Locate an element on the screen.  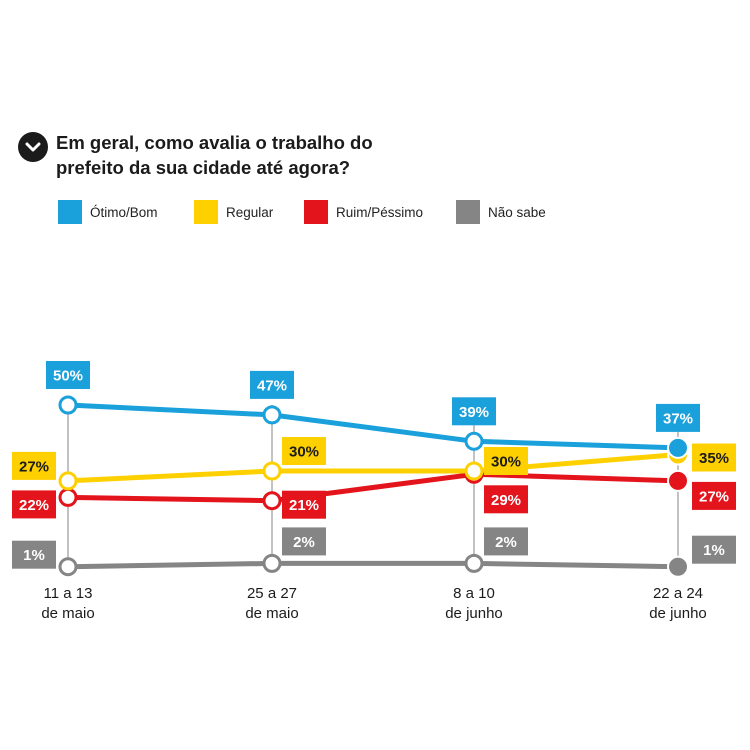
x-tick-label: 22 a 24 is located at coordinates (678, 593).